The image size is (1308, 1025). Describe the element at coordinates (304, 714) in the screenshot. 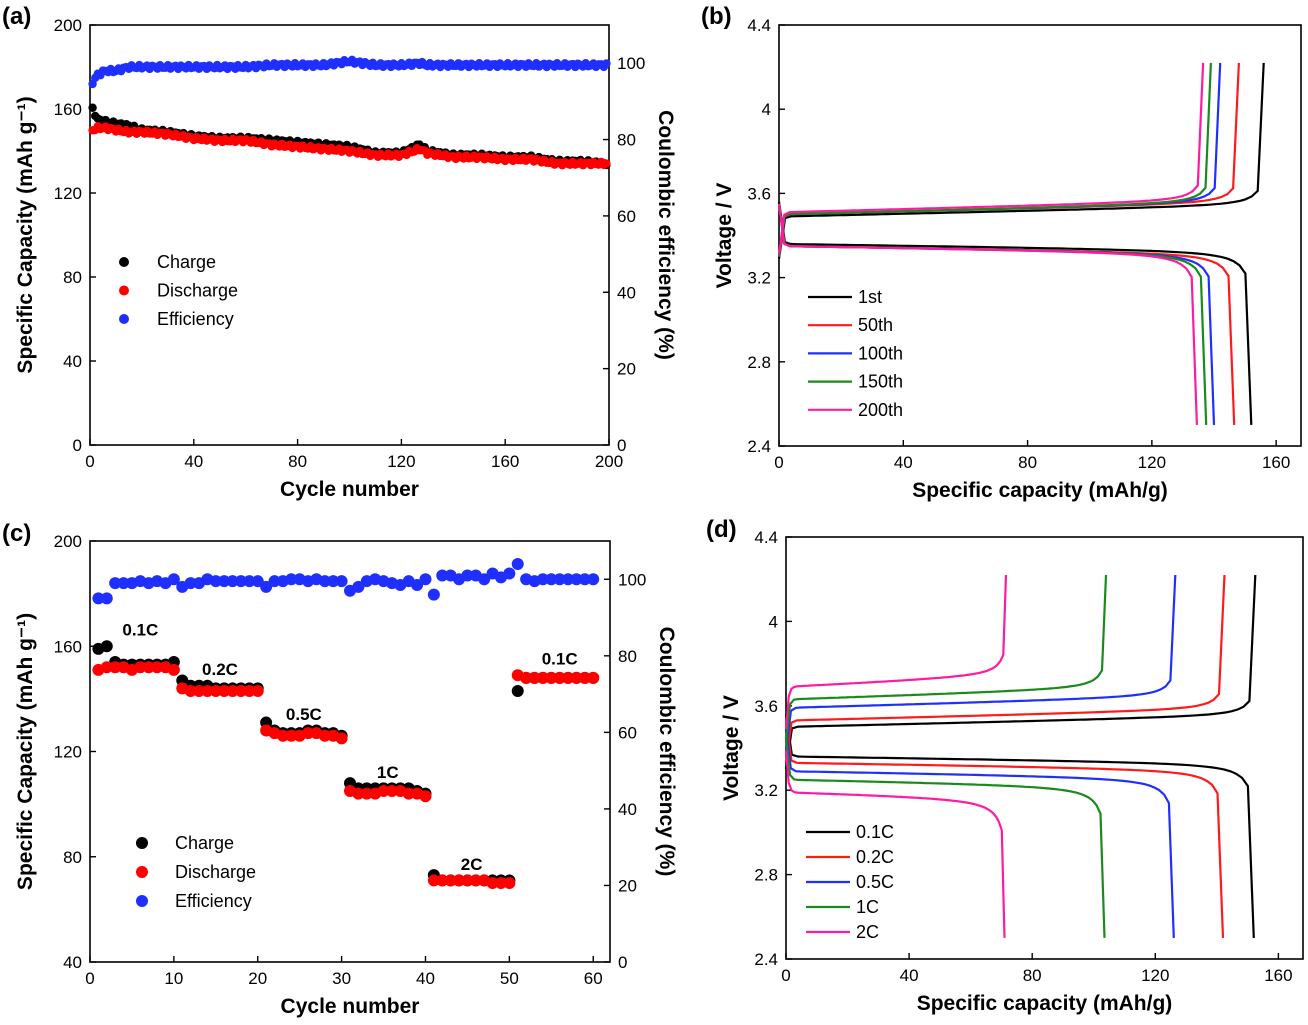

I see `rate-label: 0.5C` at that location.